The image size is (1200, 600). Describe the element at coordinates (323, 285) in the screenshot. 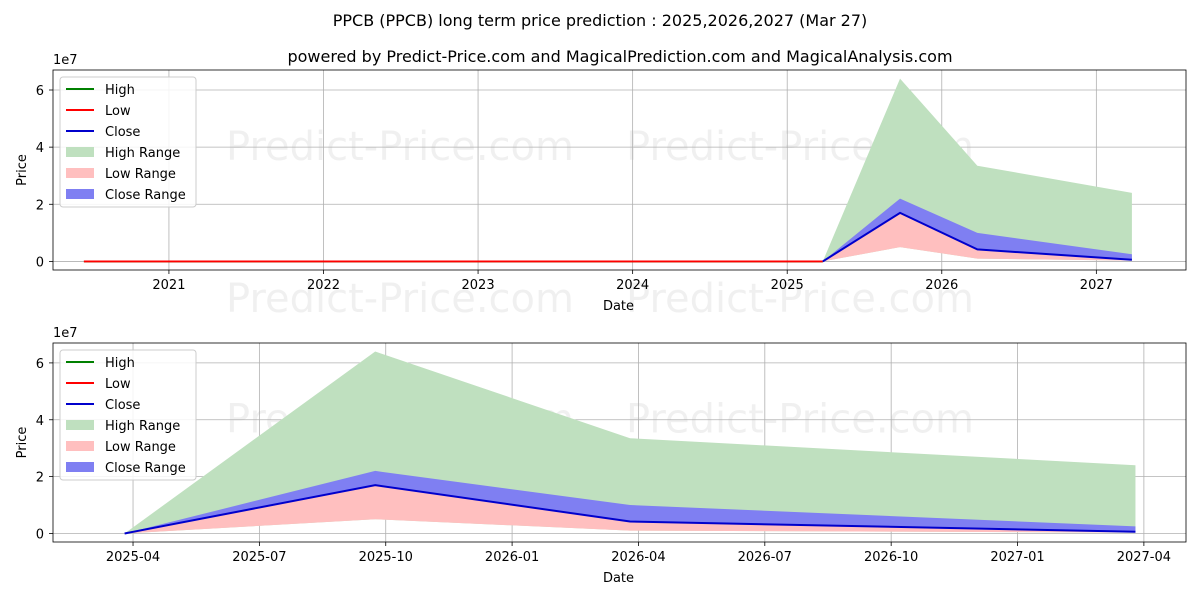

I see `x-tick-label: 2022` at that location.